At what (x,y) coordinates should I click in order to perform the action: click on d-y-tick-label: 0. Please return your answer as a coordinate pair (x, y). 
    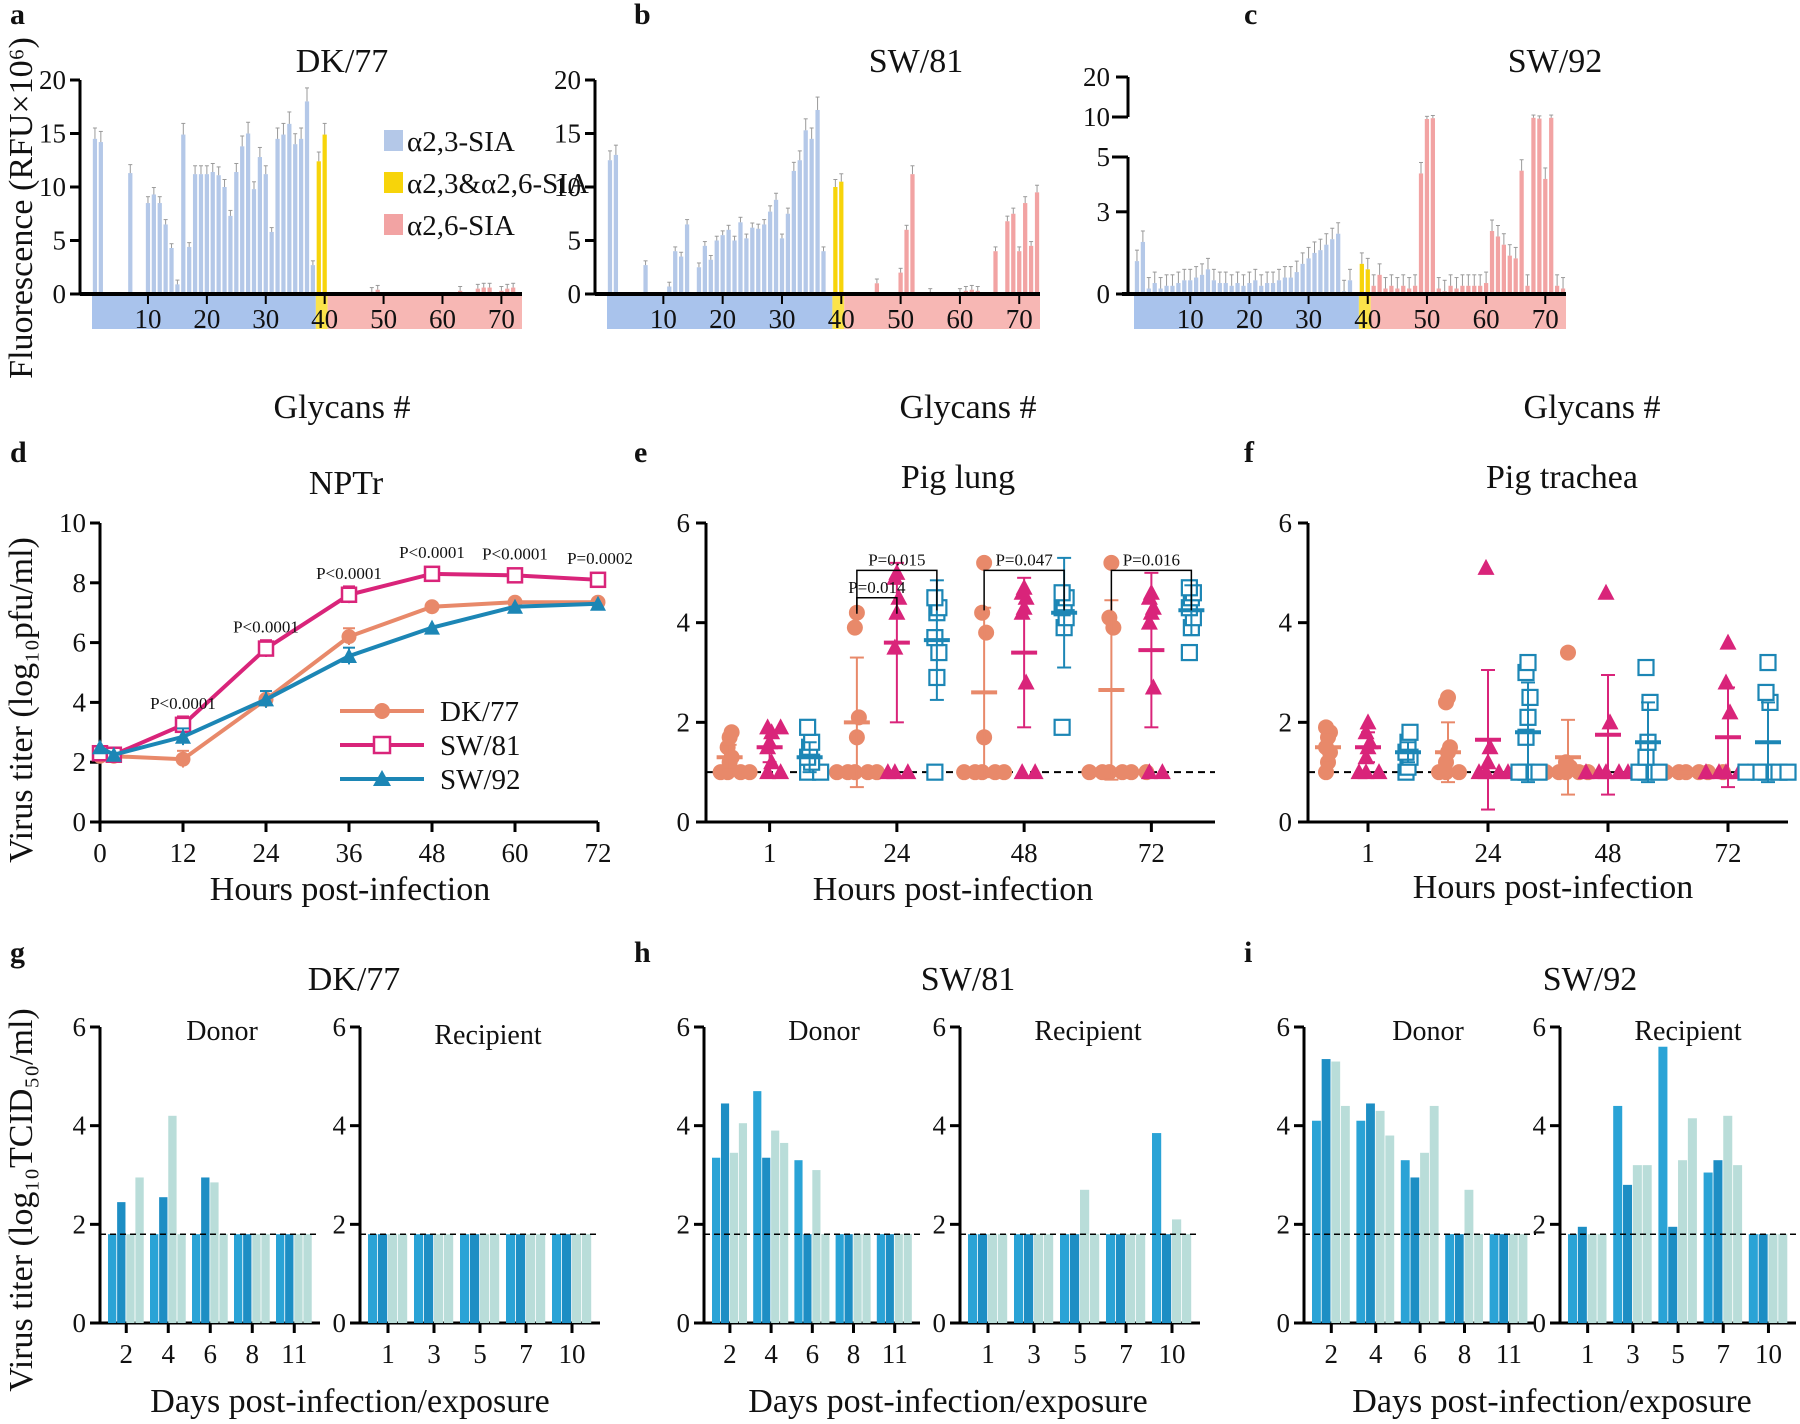
    Looking at the image, I should click on (80, 822).